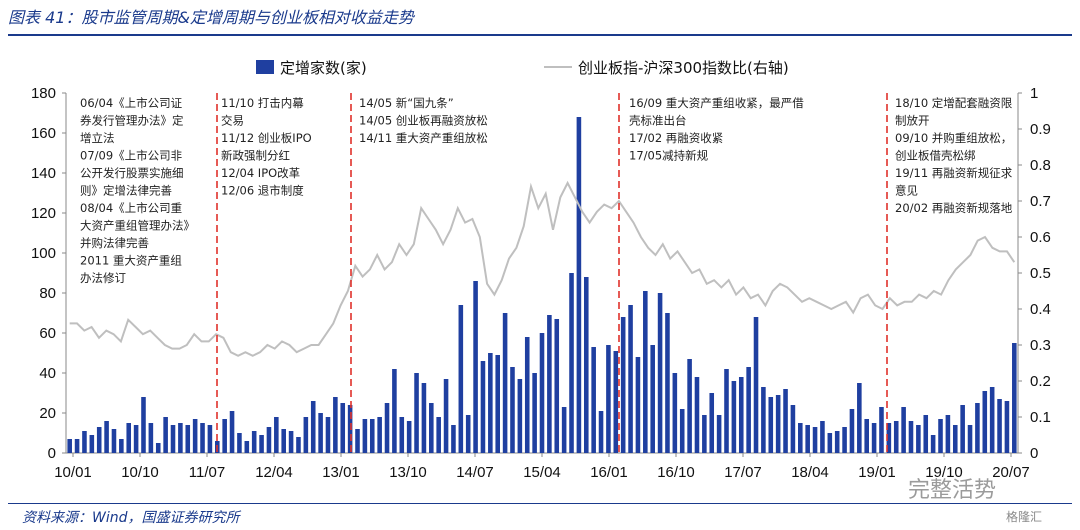 The height and width of the screenshot is (530, 1080). Describe the element at coordinates (73, 472) in the screenshot. I see `x-tick-label: 10/01` at that location.